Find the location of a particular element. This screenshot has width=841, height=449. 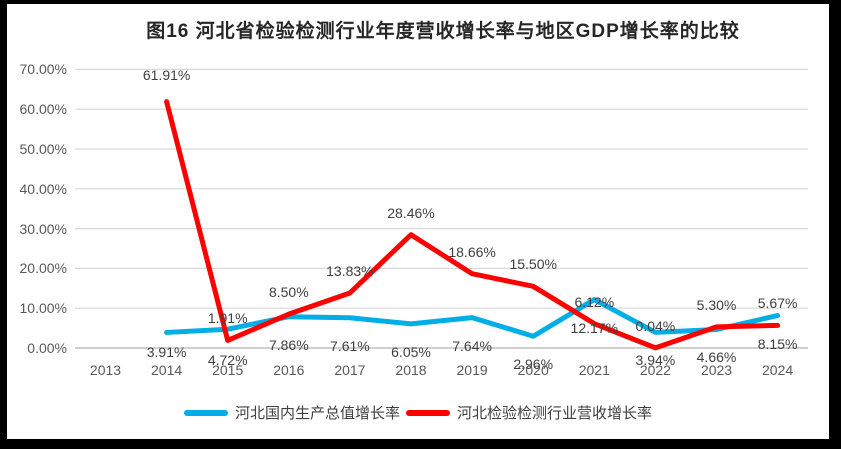

data-label-revenue: 6.12% is located at coordinates (594, 301).